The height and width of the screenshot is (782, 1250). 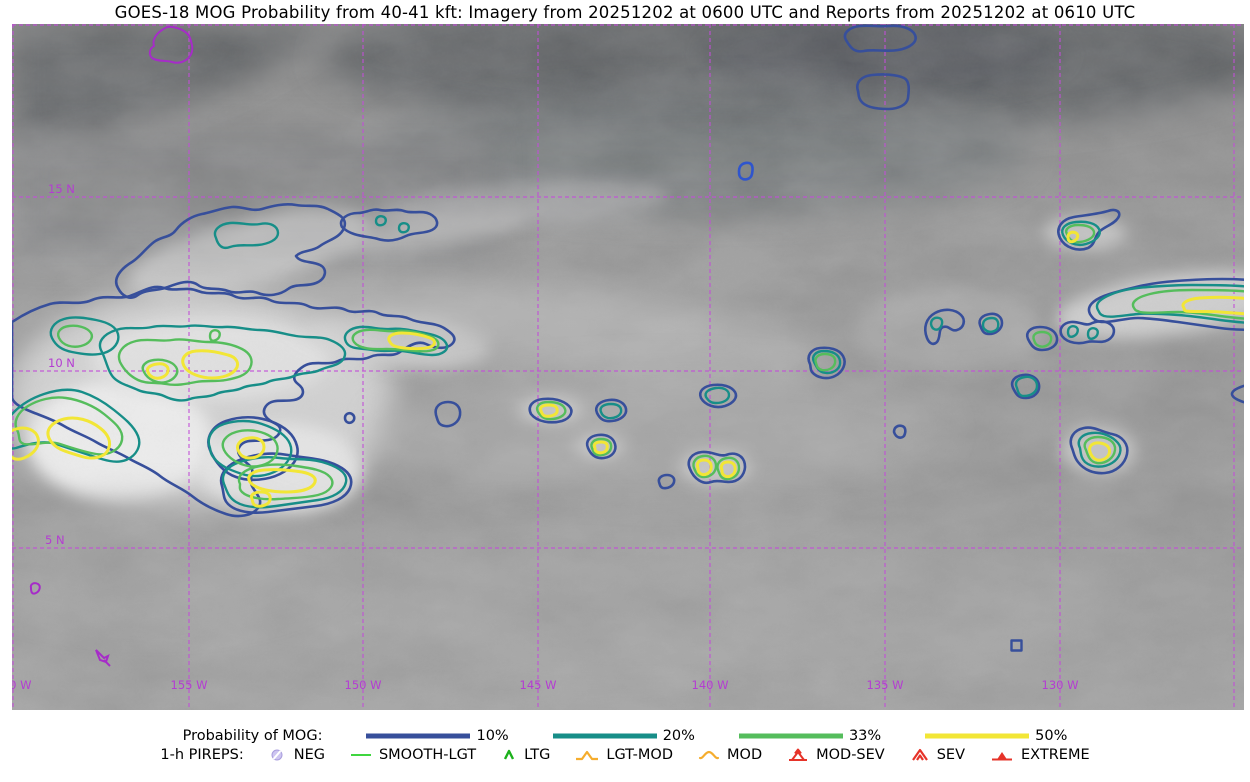 I want to click on legend-item-label: MOD-SEV, so click(x=850, y=755).